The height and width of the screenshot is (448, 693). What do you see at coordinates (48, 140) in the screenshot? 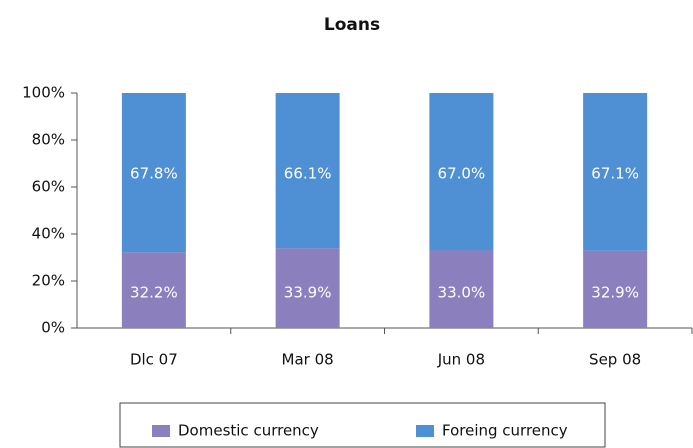
I see `y-tick-label: 80%` at bounding box center [48, 140].